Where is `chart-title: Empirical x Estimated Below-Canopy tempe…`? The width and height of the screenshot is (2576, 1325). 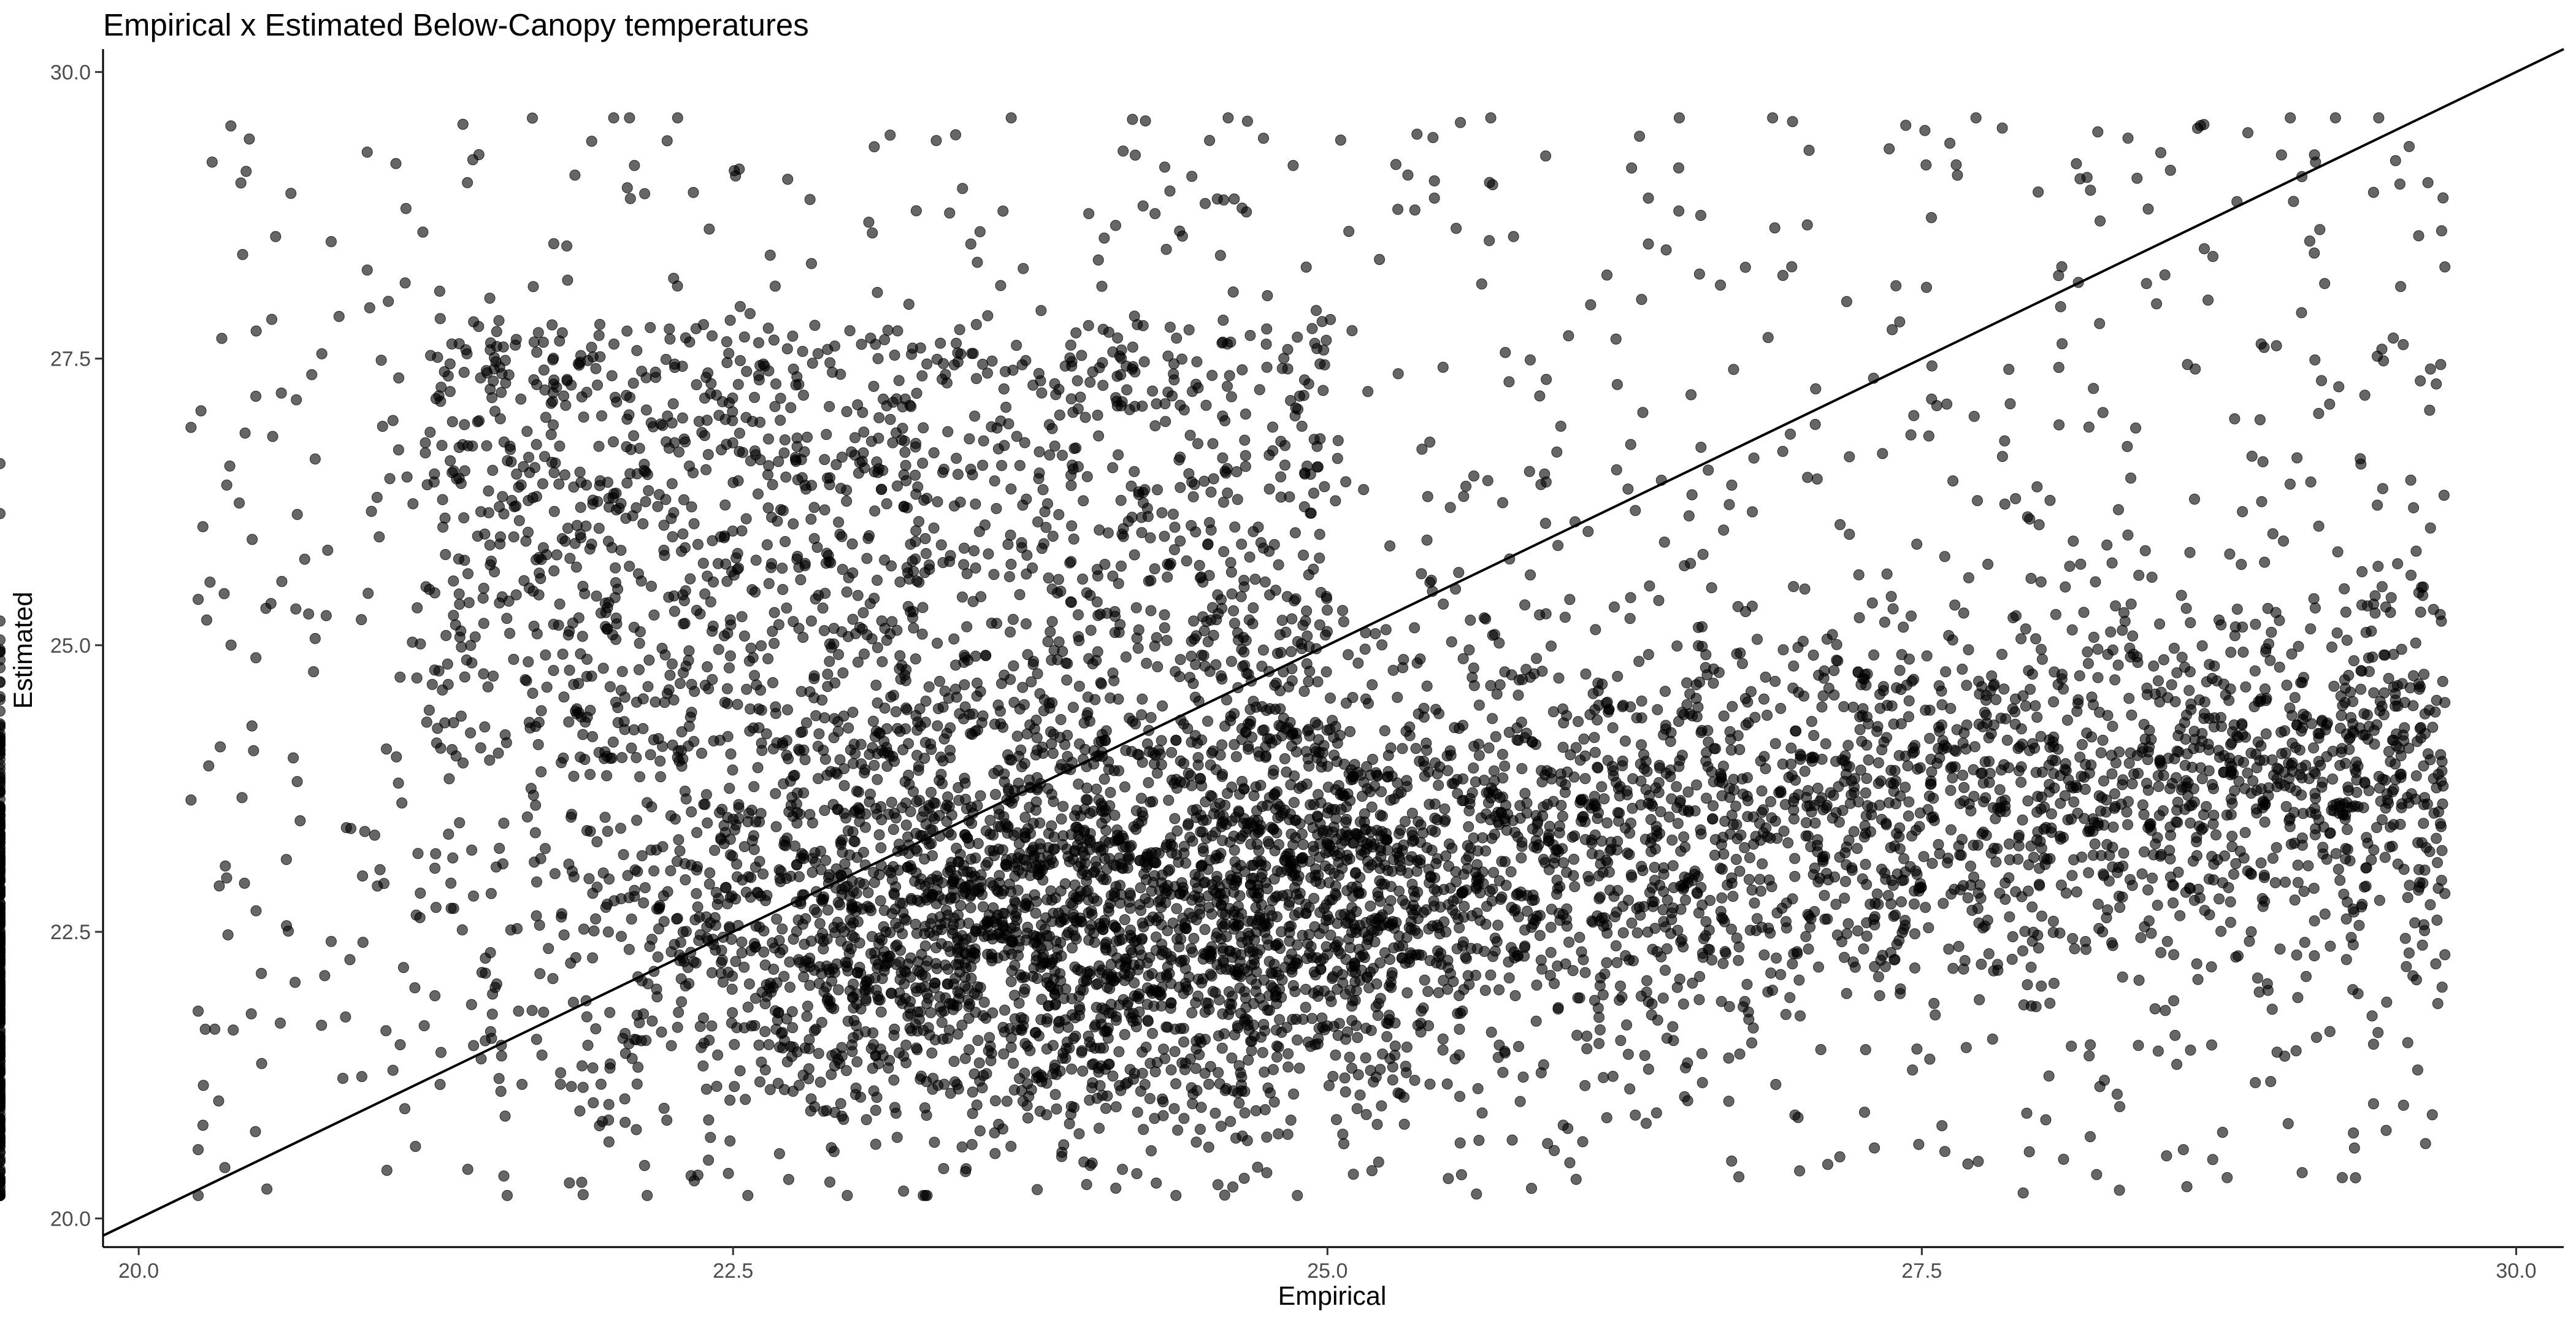 chart-title: Empirical x Estimated Below-Canopy tempe… is located at coordinates (456, 25).